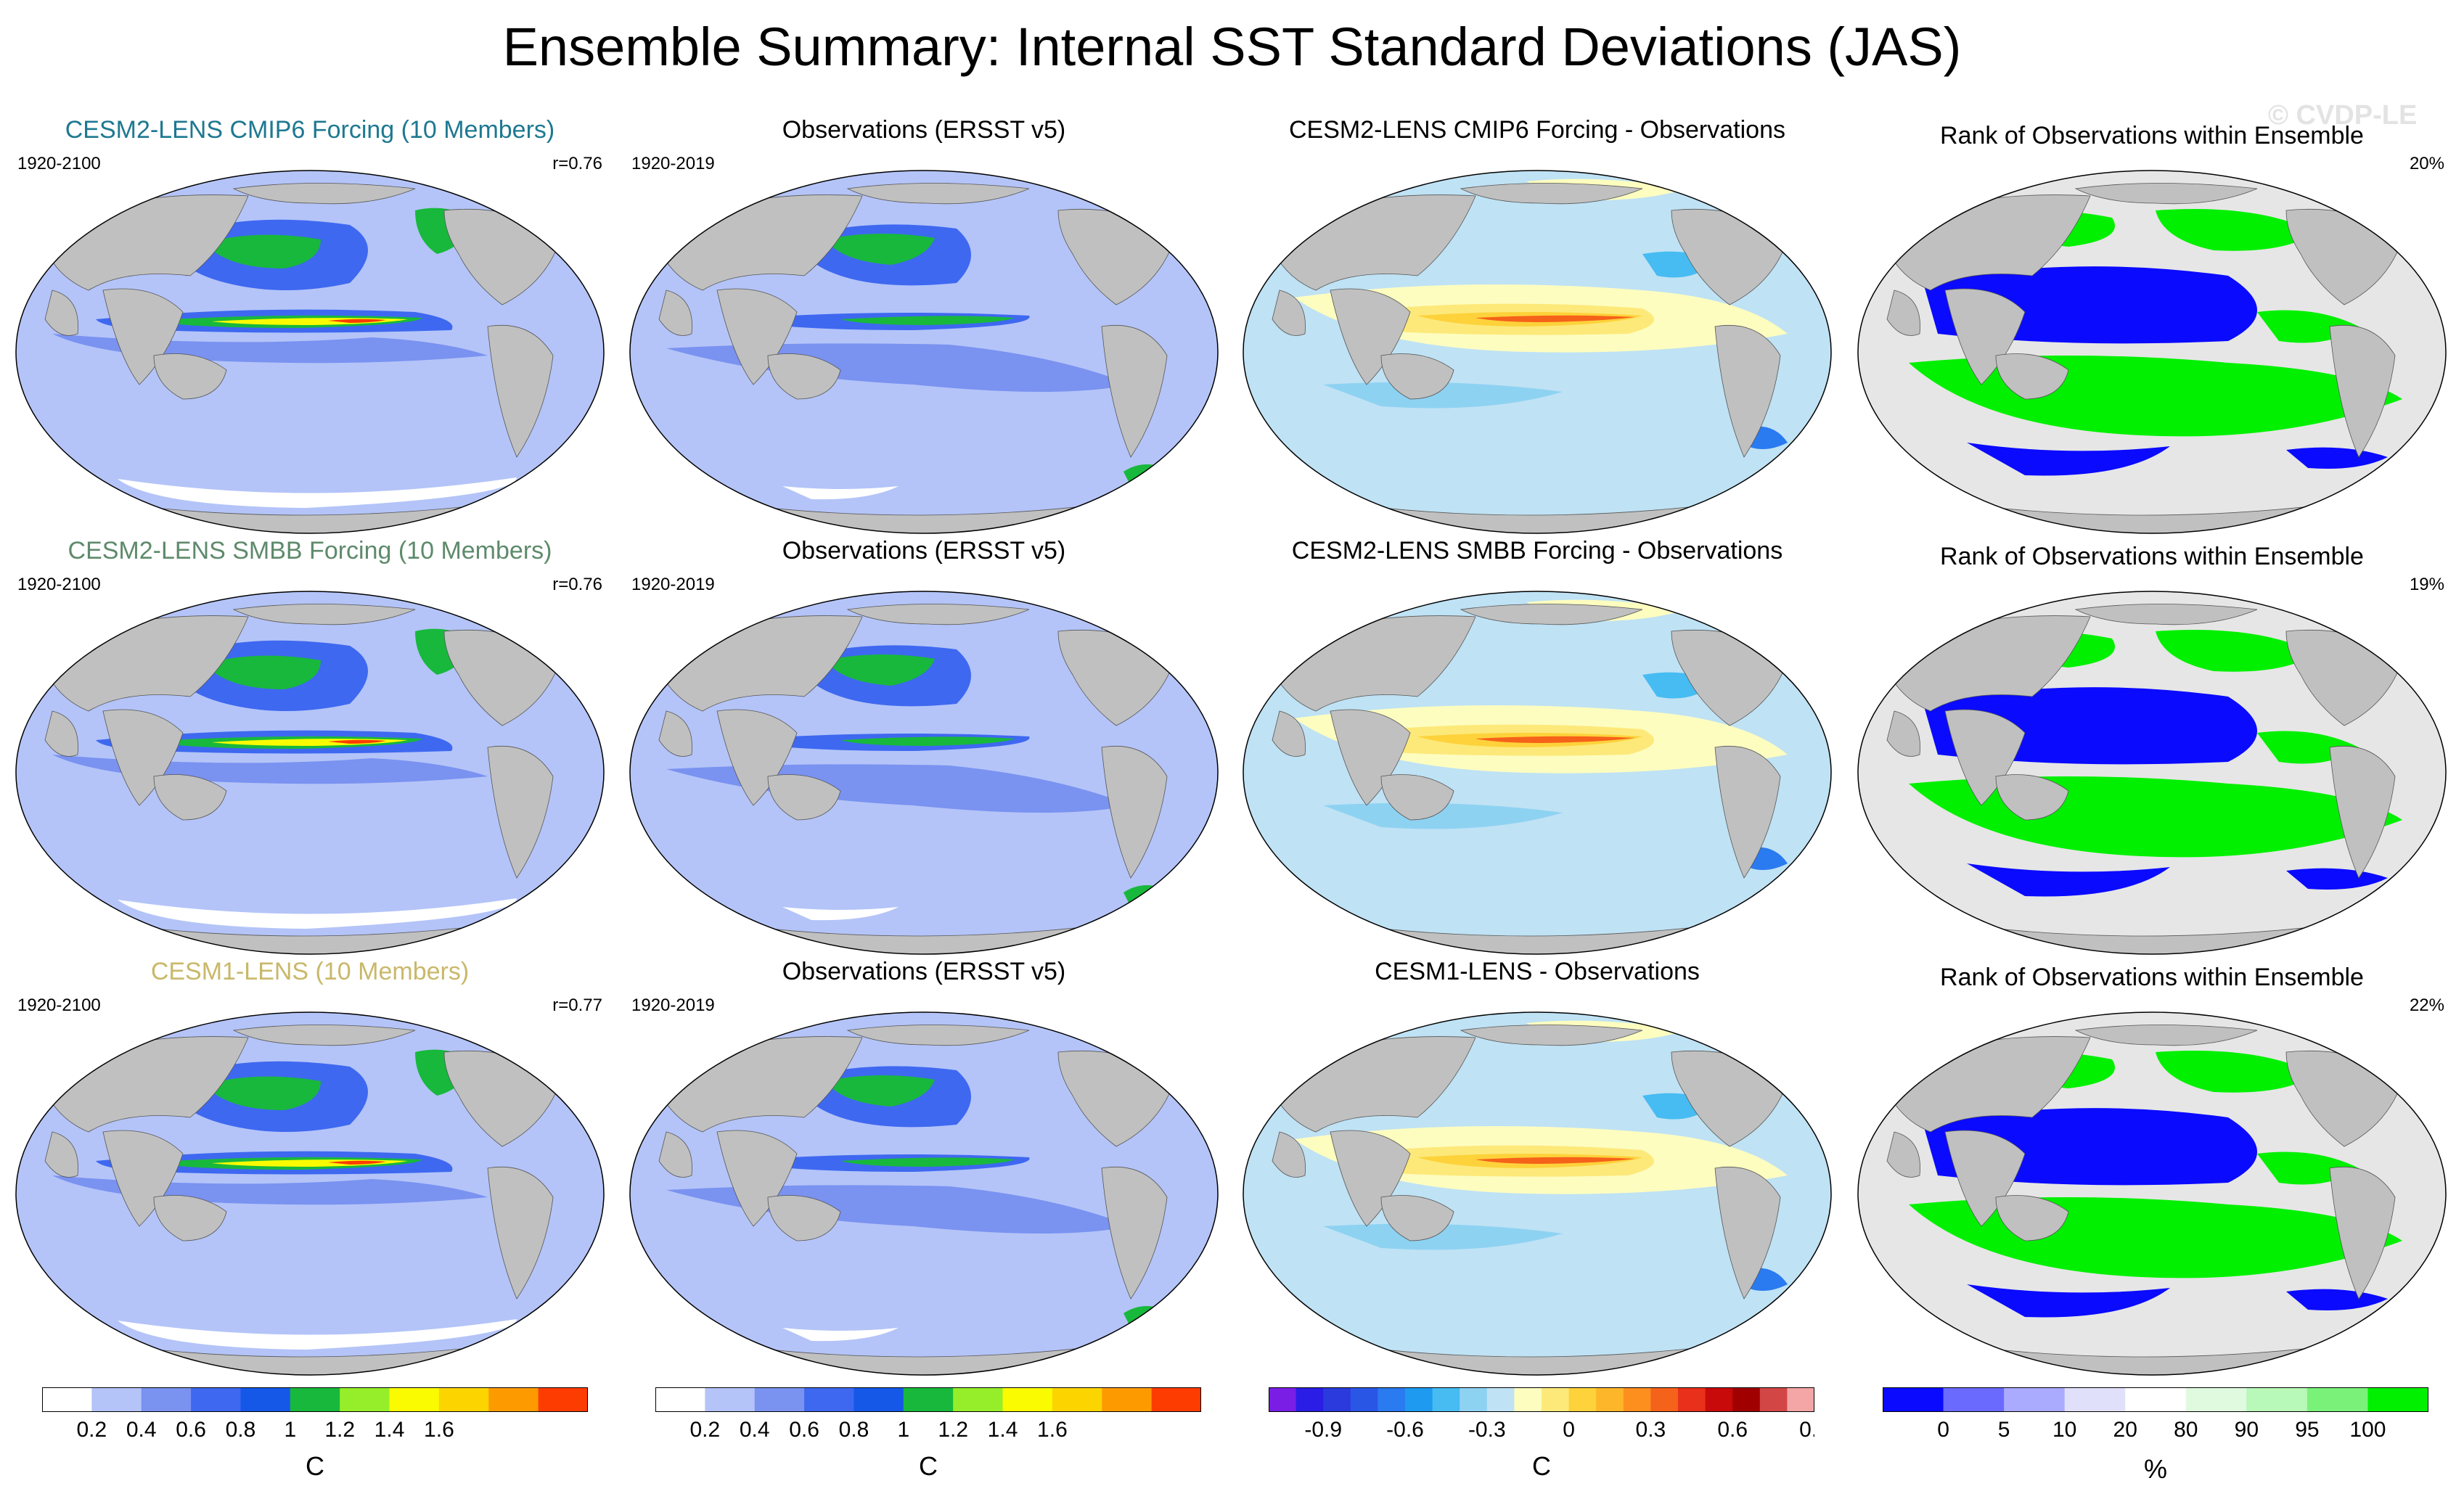 Image resolution: width=2464 pixels, height=1486 pixels. Describe the element at coordinates (2426, 163) in the screenshot. I see `rank-percent: 20%` at that location.